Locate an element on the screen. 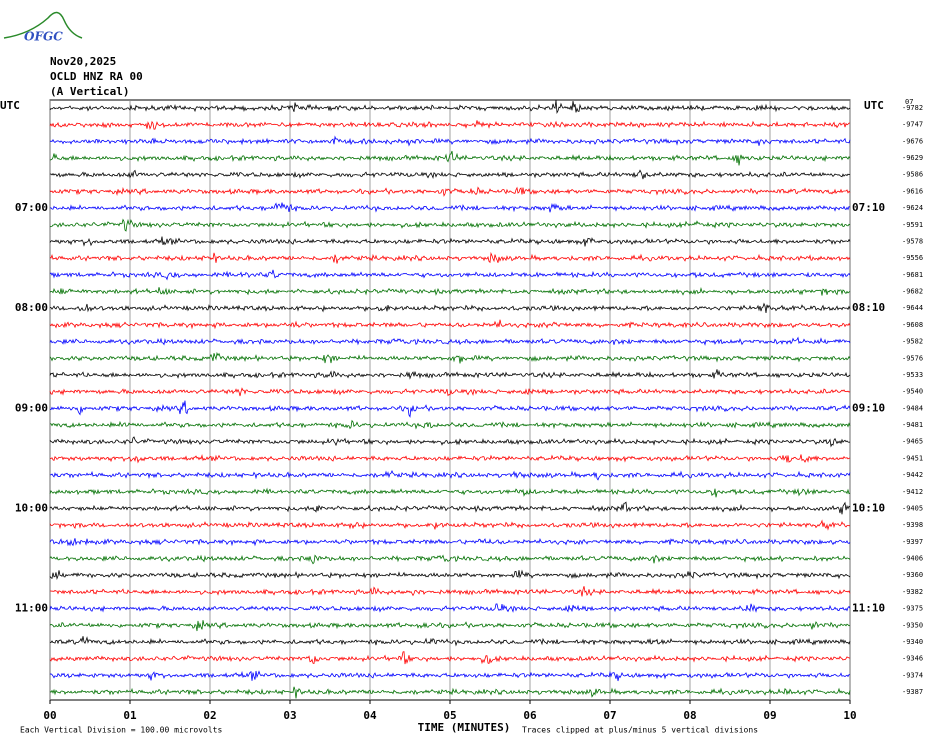 The height and width of the screenshot is (744, 930). left-time-label: 11:00 is located at coordinates (31, 608).